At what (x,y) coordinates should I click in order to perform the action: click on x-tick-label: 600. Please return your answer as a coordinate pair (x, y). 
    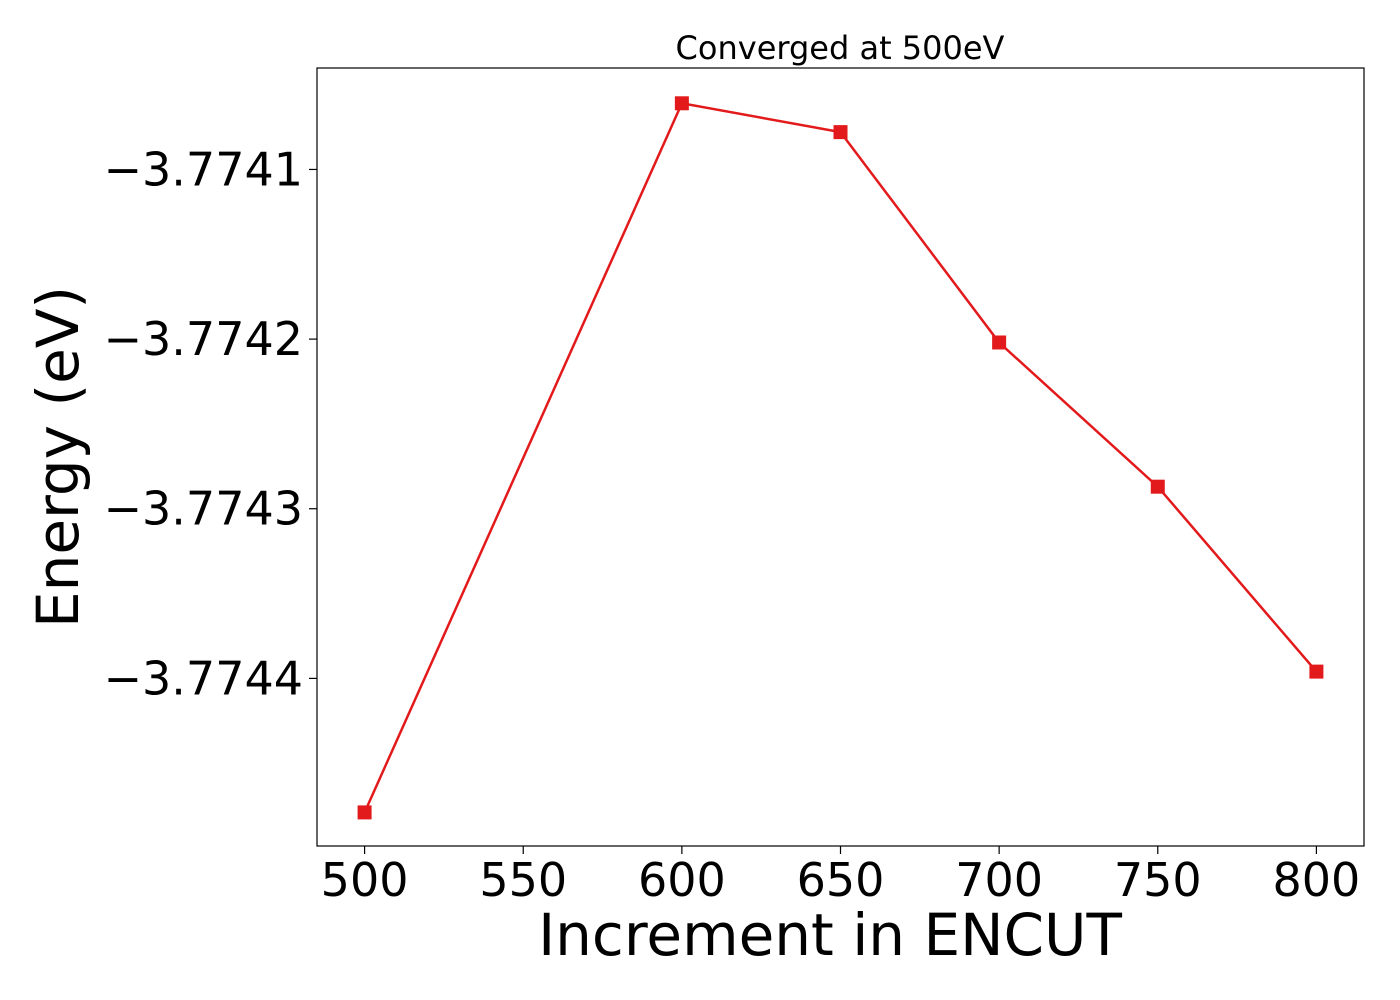
    Looking at the image, I should click on (682, 880).